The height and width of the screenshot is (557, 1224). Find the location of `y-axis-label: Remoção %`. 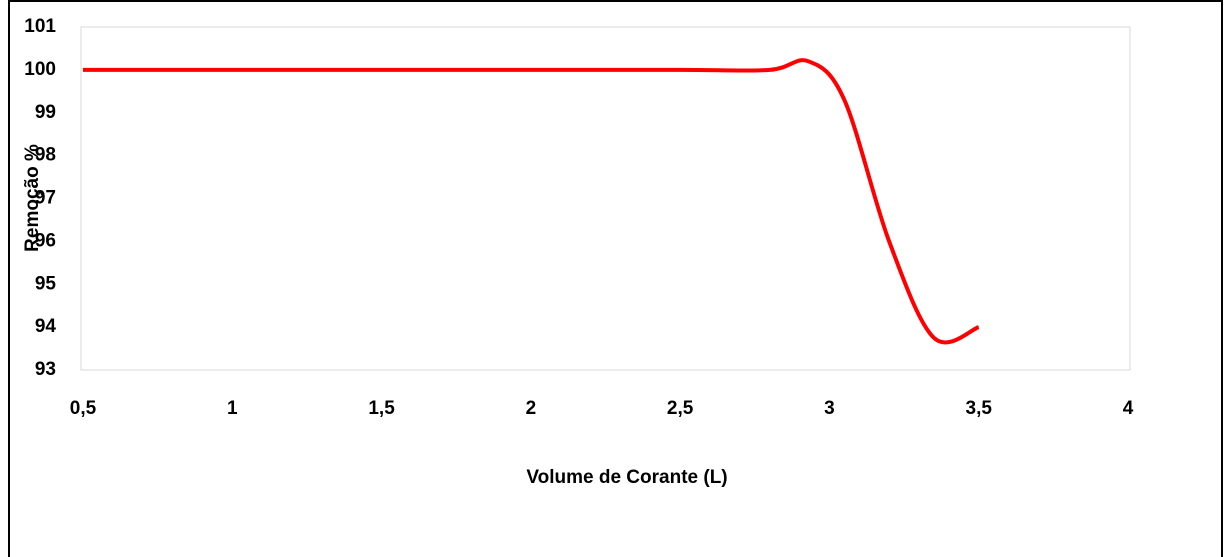

y-axis-label: Remoção % is located at coordinates (32, 198).